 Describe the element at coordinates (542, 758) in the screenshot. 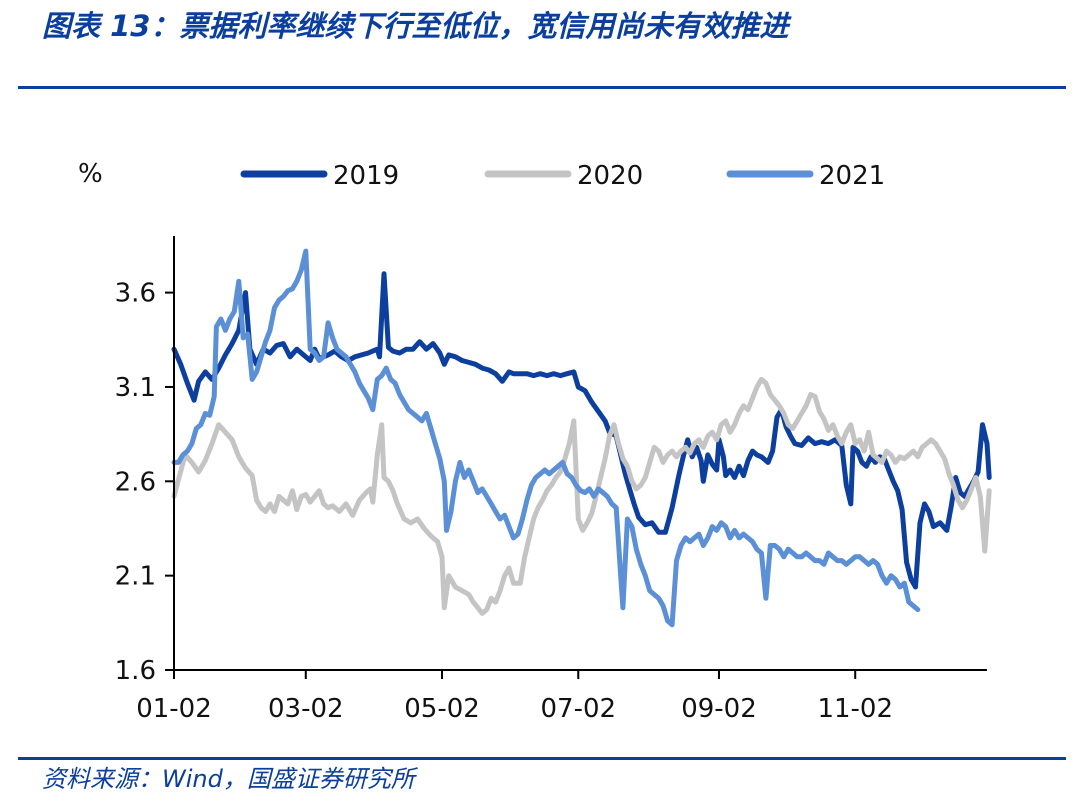

I see `footer-rule` at that location.